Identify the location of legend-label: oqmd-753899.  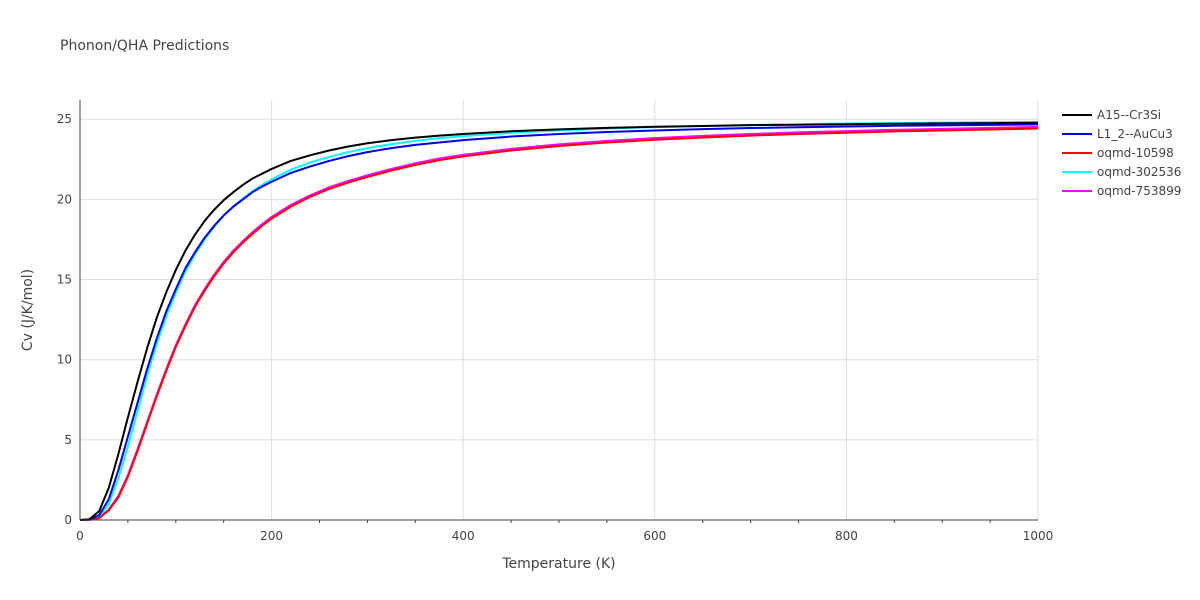
(1139, 191).